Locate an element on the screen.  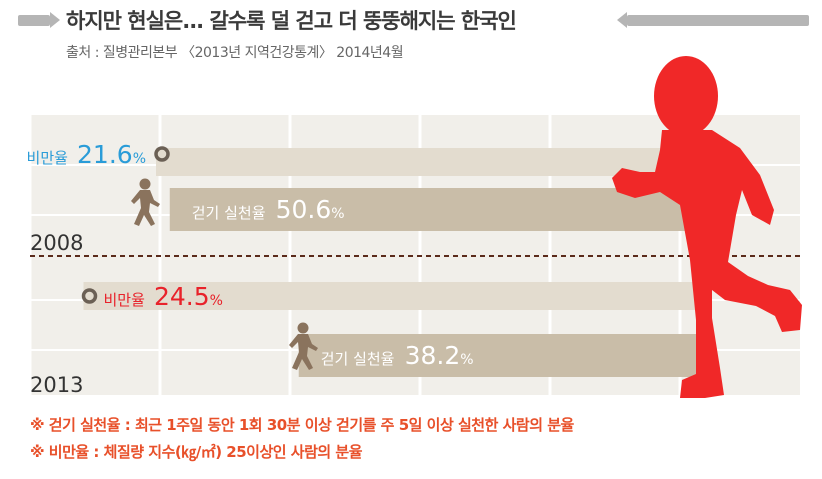
unit-walking-2013: % is located at coordinates (466, 360).